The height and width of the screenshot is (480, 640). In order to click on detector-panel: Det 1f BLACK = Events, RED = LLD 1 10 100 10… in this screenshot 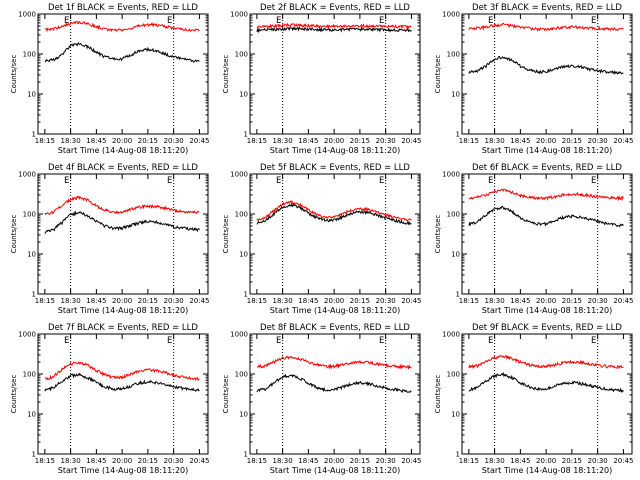, I will do `click(110, 79)`.